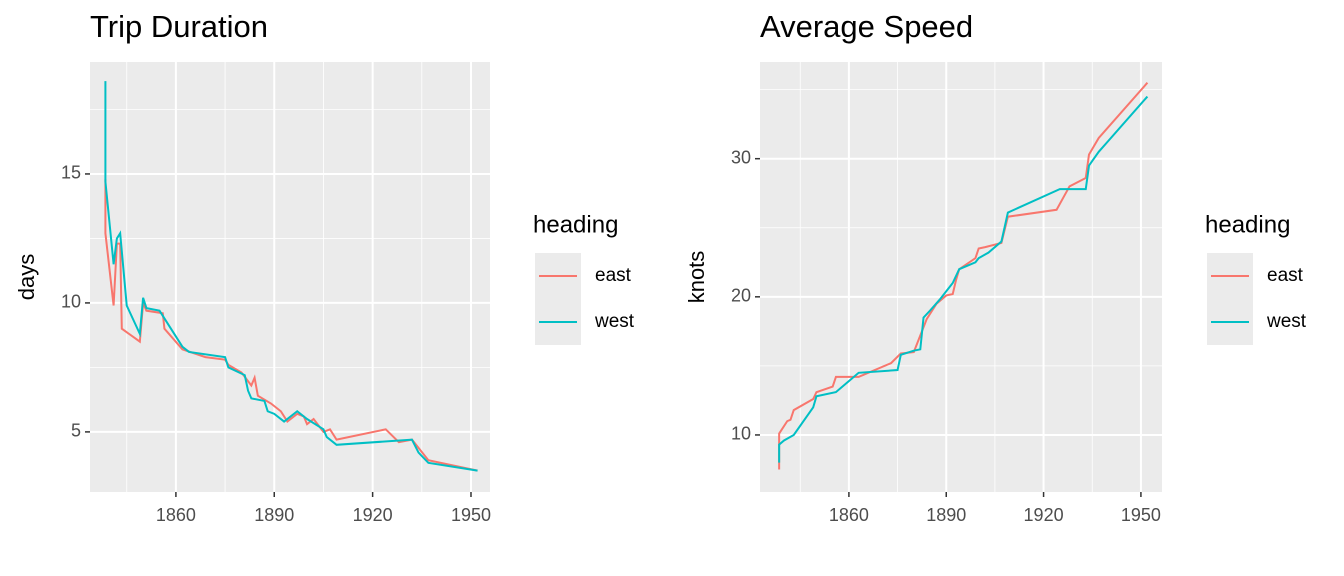  I want to click on chart-title: Average Speed, so click(866, 26).